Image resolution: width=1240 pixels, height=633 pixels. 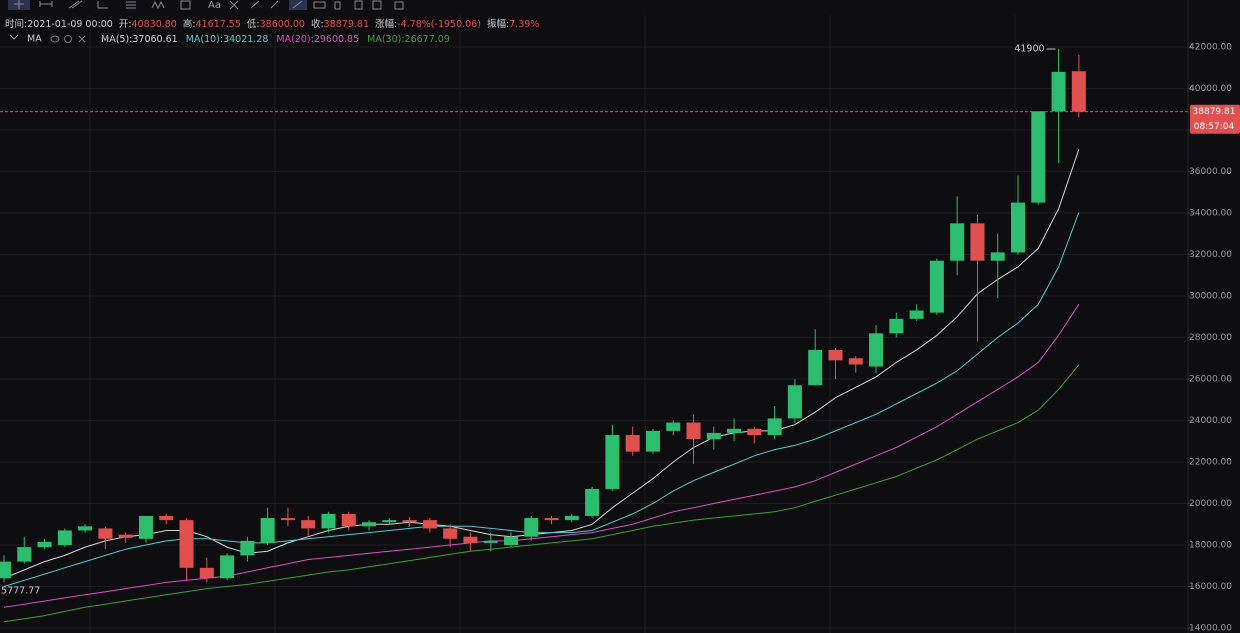 I want to click on tool-hline, so click(x=46, y=4).